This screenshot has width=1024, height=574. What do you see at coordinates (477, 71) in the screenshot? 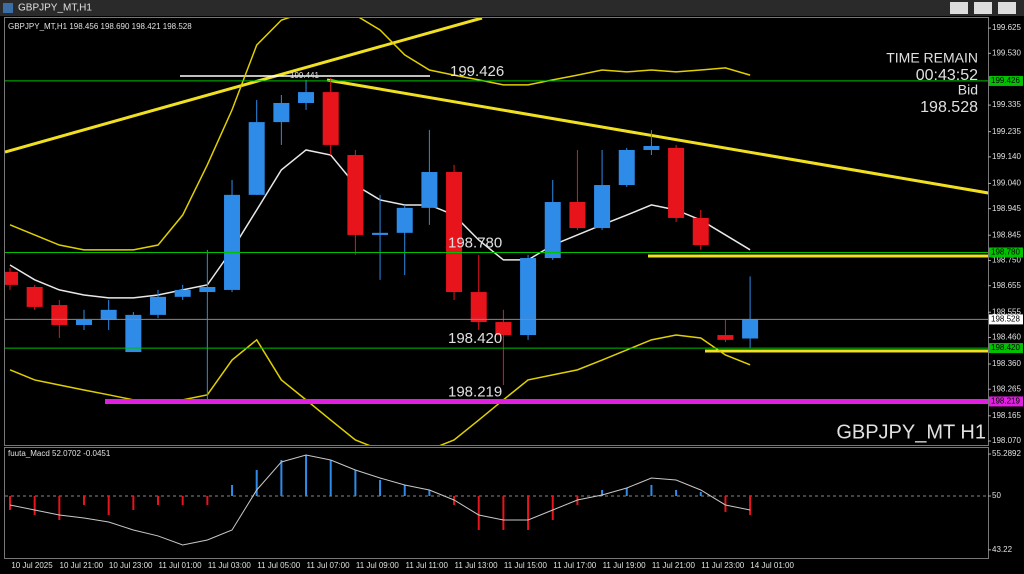
I see `level-annotation: 199.426` at bounding box center [477, 71].